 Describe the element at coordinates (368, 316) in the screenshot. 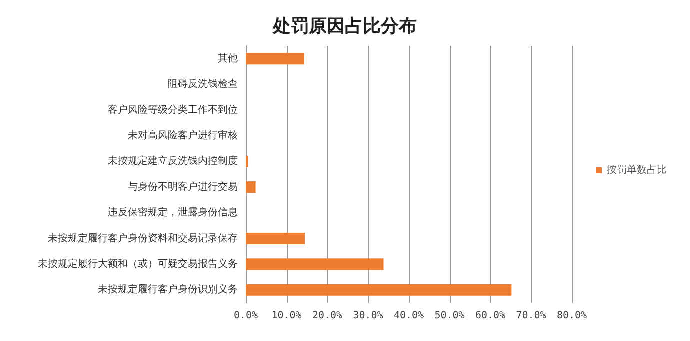

I see `x-tick-label: 30.0%` at that location.